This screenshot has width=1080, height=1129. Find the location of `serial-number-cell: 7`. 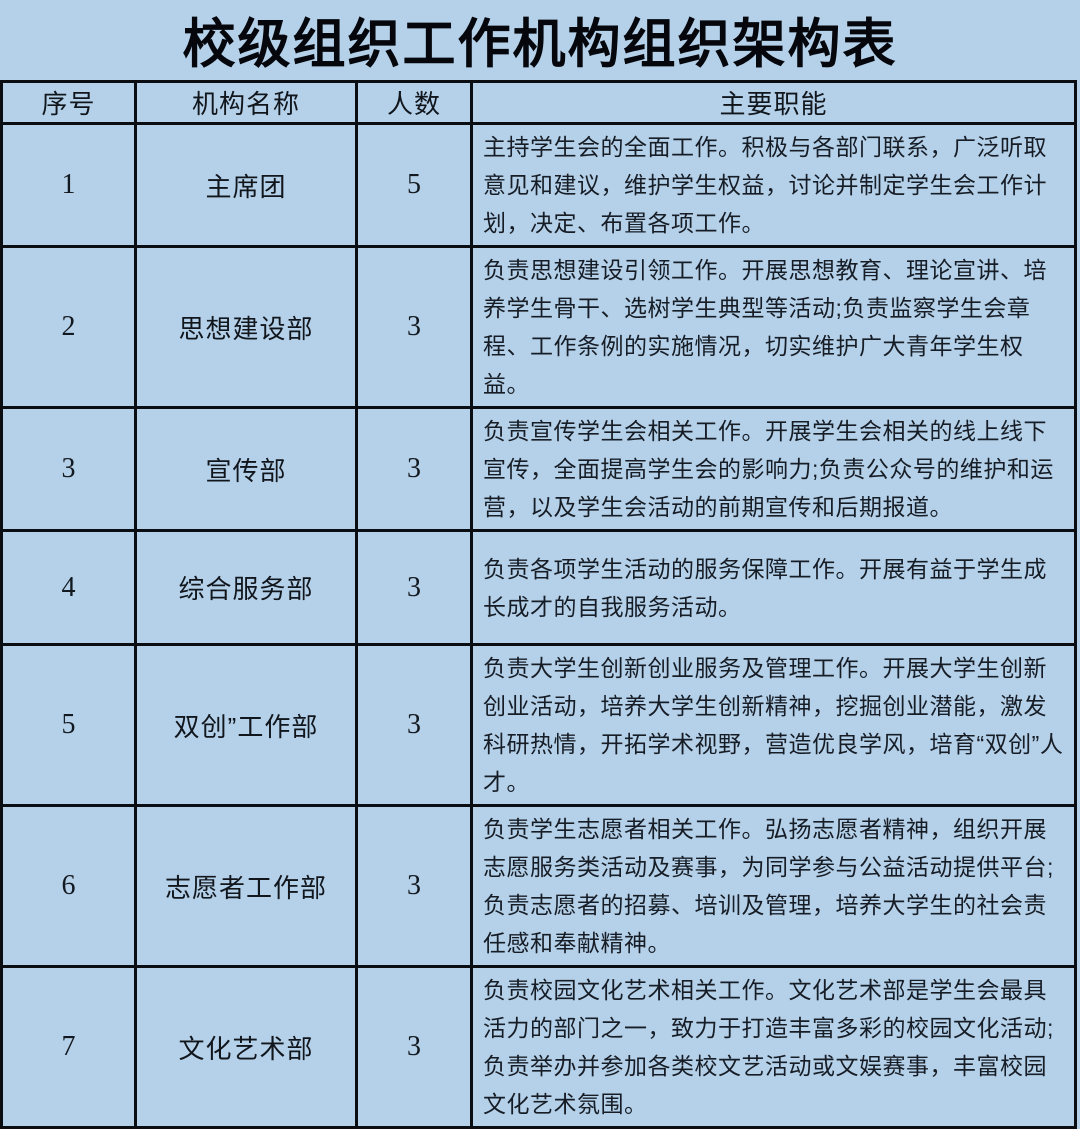

serial-number-cell: 7 is located at coordinates (68, 1047).